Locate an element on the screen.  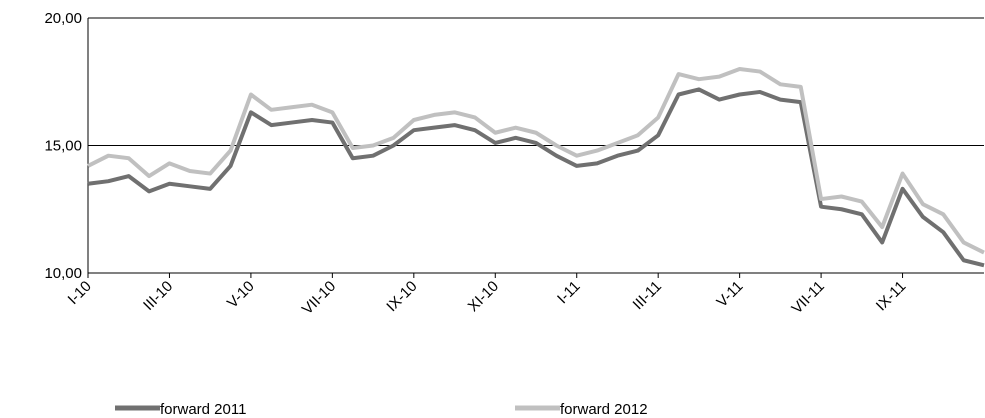
x-tick-label: VII-10 is located at coordinates (319, 298).